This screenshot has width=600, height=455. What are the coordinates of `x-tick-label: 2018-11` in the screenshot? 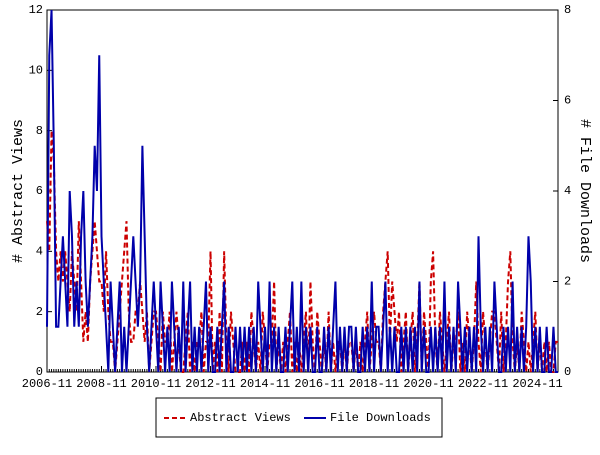 It's located at (374, 384).